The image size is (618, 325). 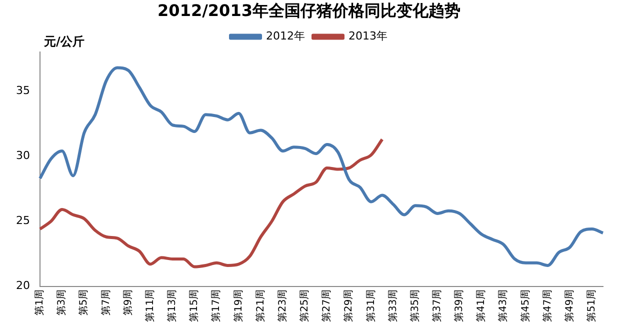 I want to click on x-tick-label: 第23周, so click(x=282, y=305).